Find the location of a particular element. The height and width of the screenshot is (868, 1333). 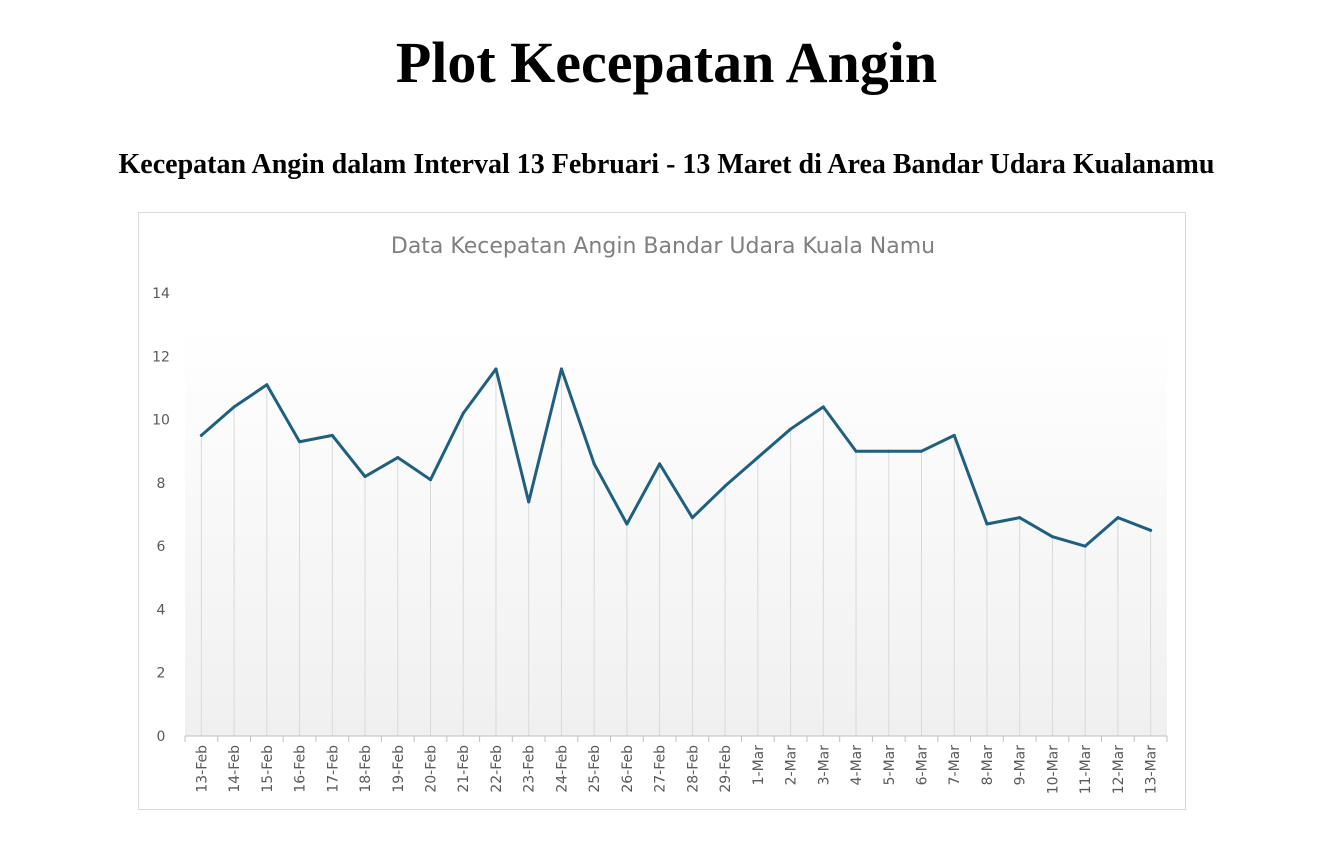

series is located at coordinates (676, 457).